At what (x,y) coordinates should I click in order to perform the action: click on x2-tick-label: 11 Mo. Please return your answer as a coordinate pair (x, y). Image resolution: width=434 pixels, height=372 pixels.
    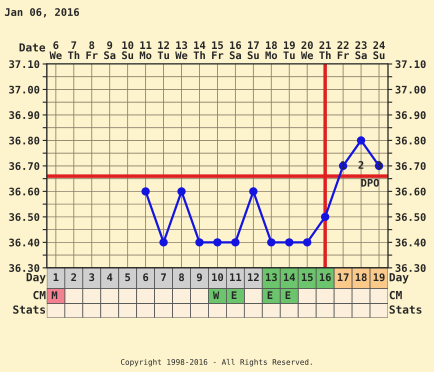
    Looking at the image, I should click on (146, 50).